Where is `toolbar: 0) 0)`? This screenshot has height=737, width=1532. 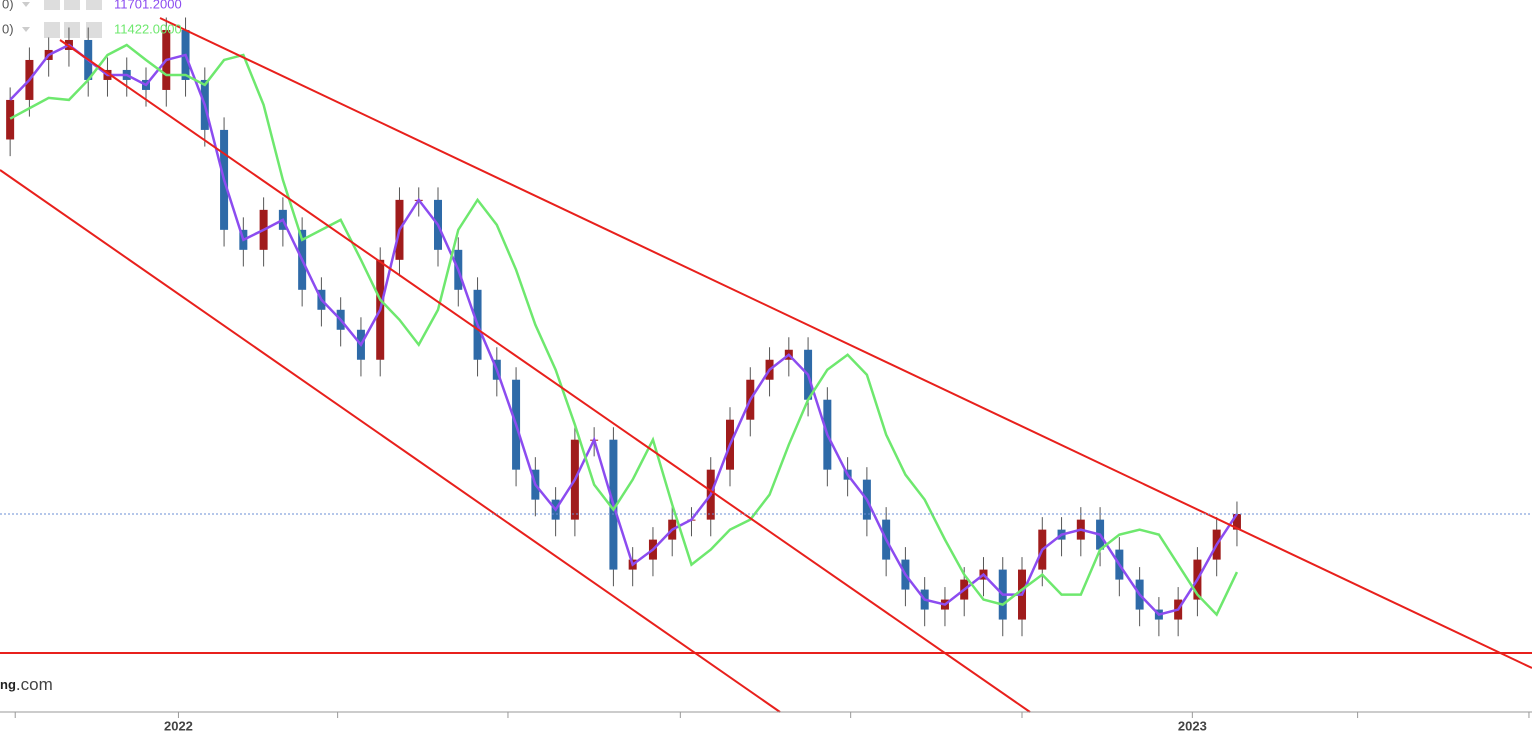
toolbar: 0) 0) is located at coordinates (52, 19).